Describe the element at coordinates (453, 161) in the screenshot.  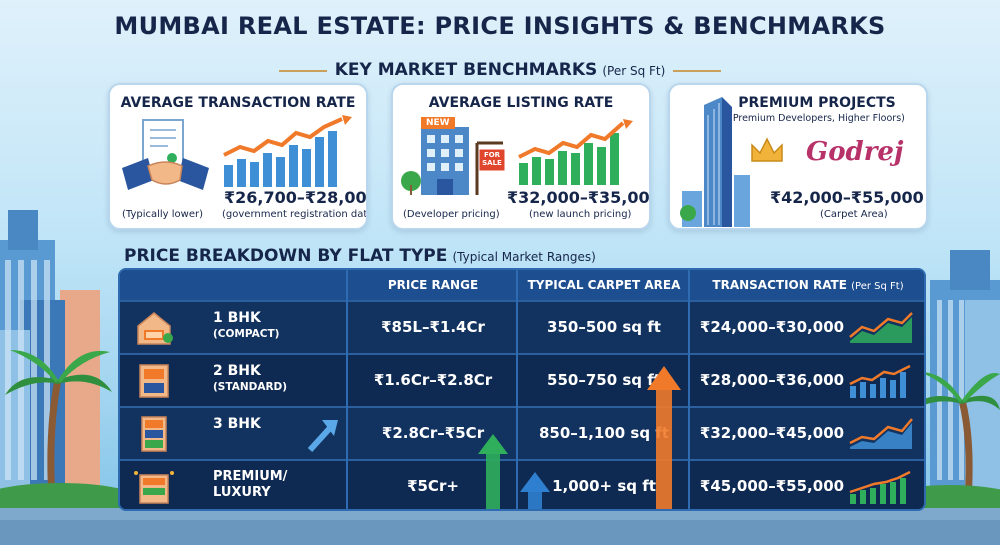
I see `building-for-sale-icon` at that location.